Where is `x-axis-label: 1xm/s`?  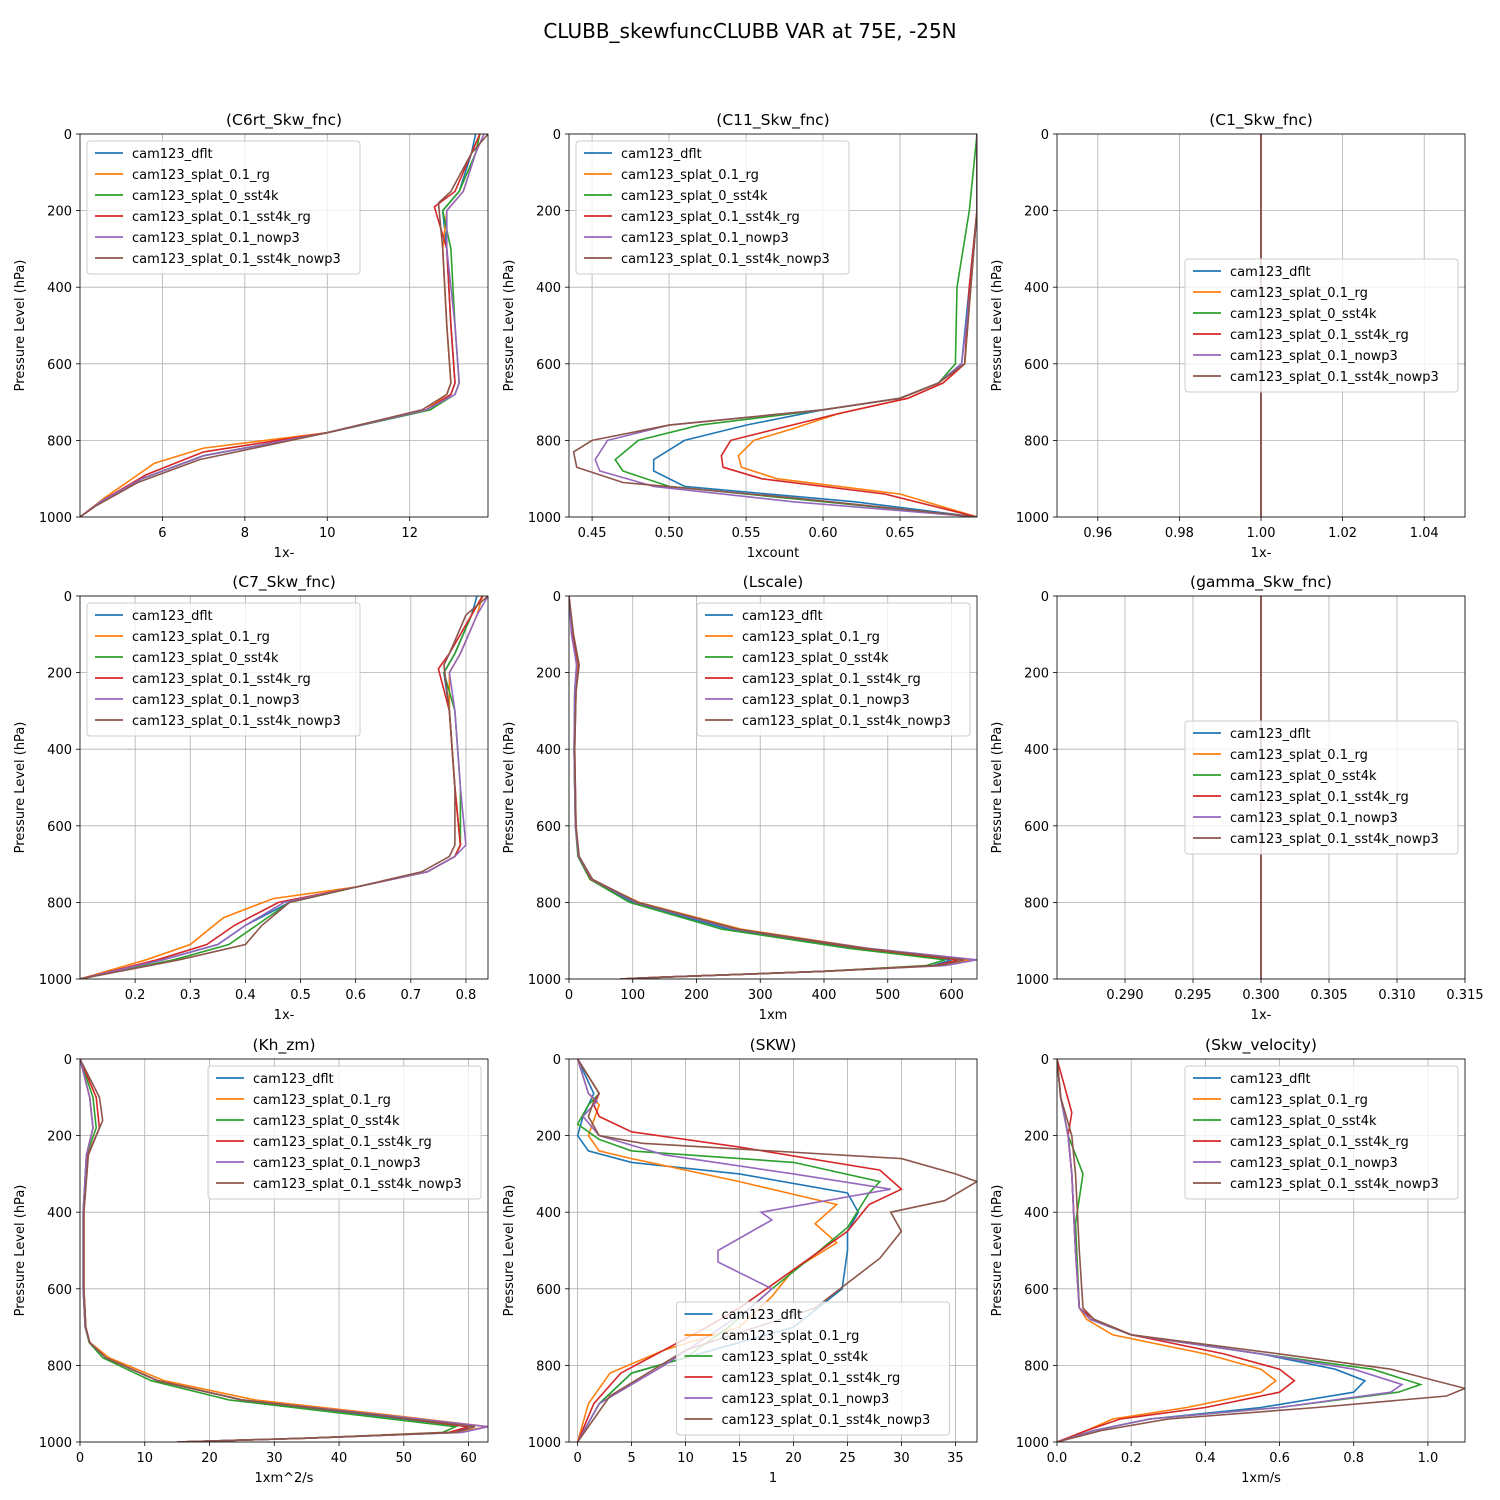 x-axis-label: 1xm/s is located at coordinates (1261, 1478).